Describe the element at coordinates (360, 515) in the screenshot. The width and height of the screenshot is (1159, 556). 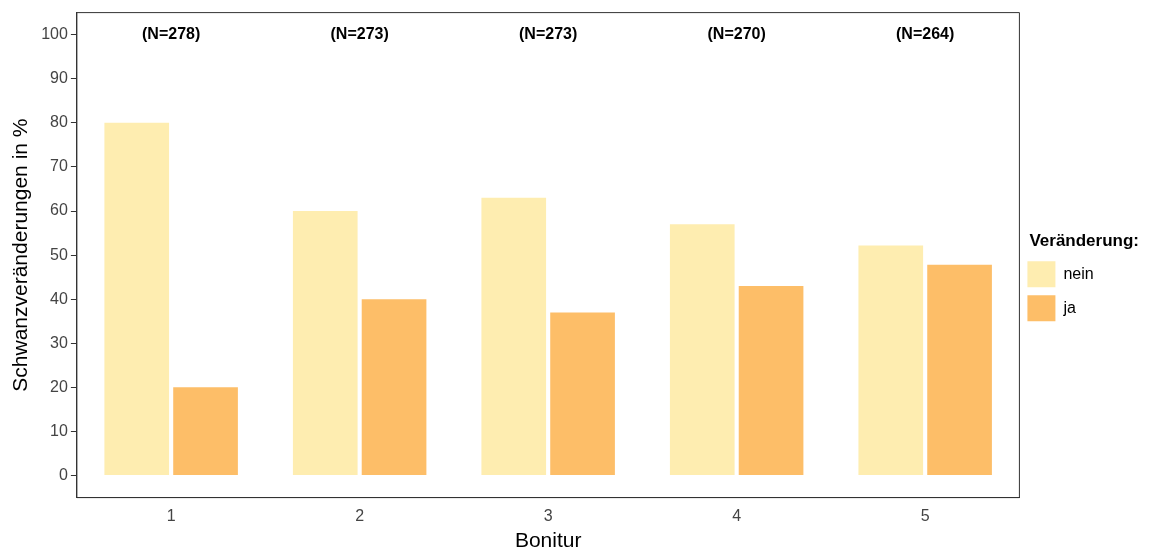
I see `x-tick-label: 2` at that location.